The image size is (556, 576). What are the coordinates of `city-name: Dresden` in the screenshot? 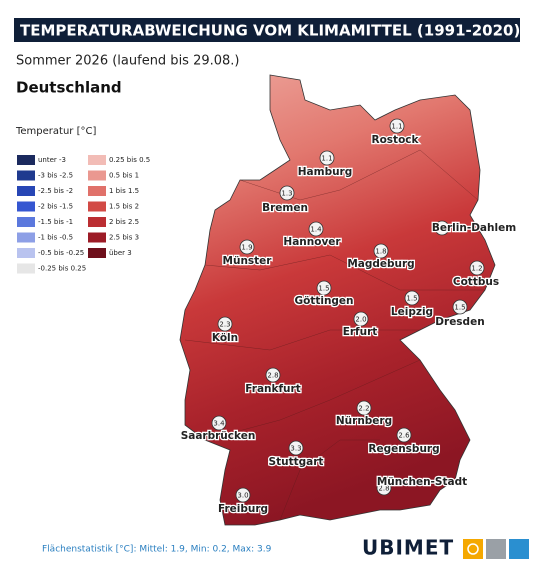 It's located at (459, 322).